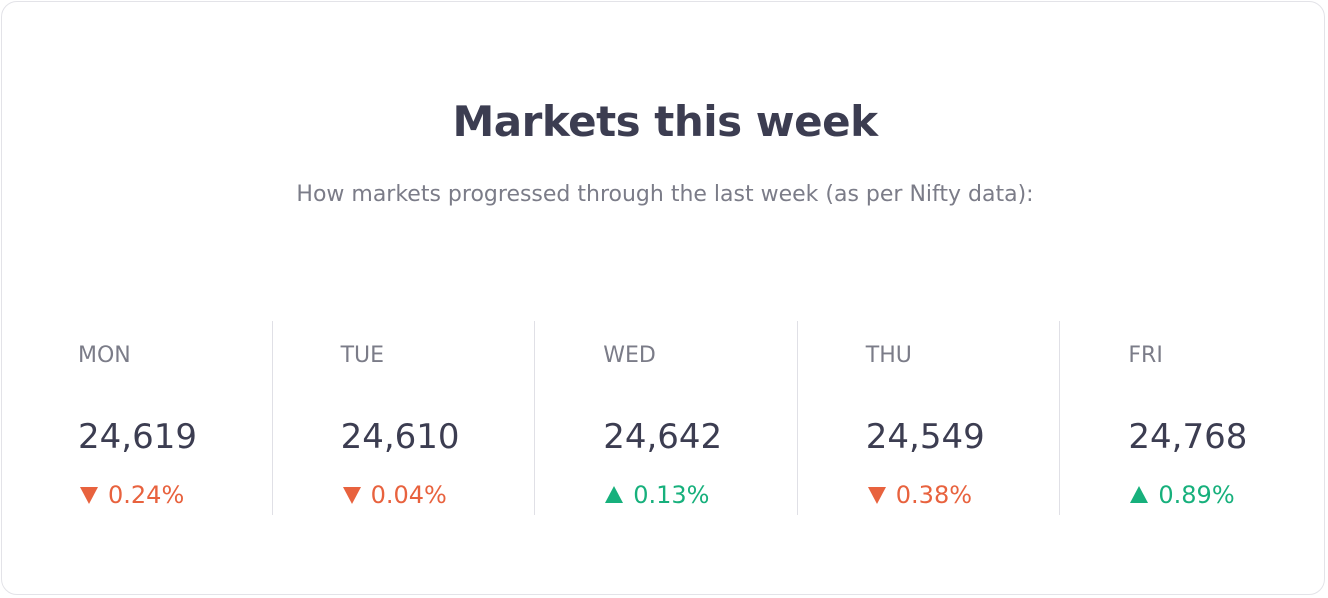  What do you see at coordinates (1188, 437) in the screenshot?
I see `day-value: 24,768` at bounding box center [1188, 437].